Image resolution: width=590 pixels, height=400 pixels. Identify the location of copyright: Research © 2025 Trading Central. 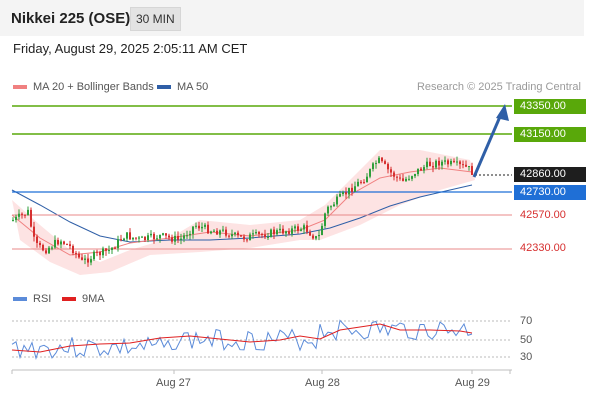
(498, 87).